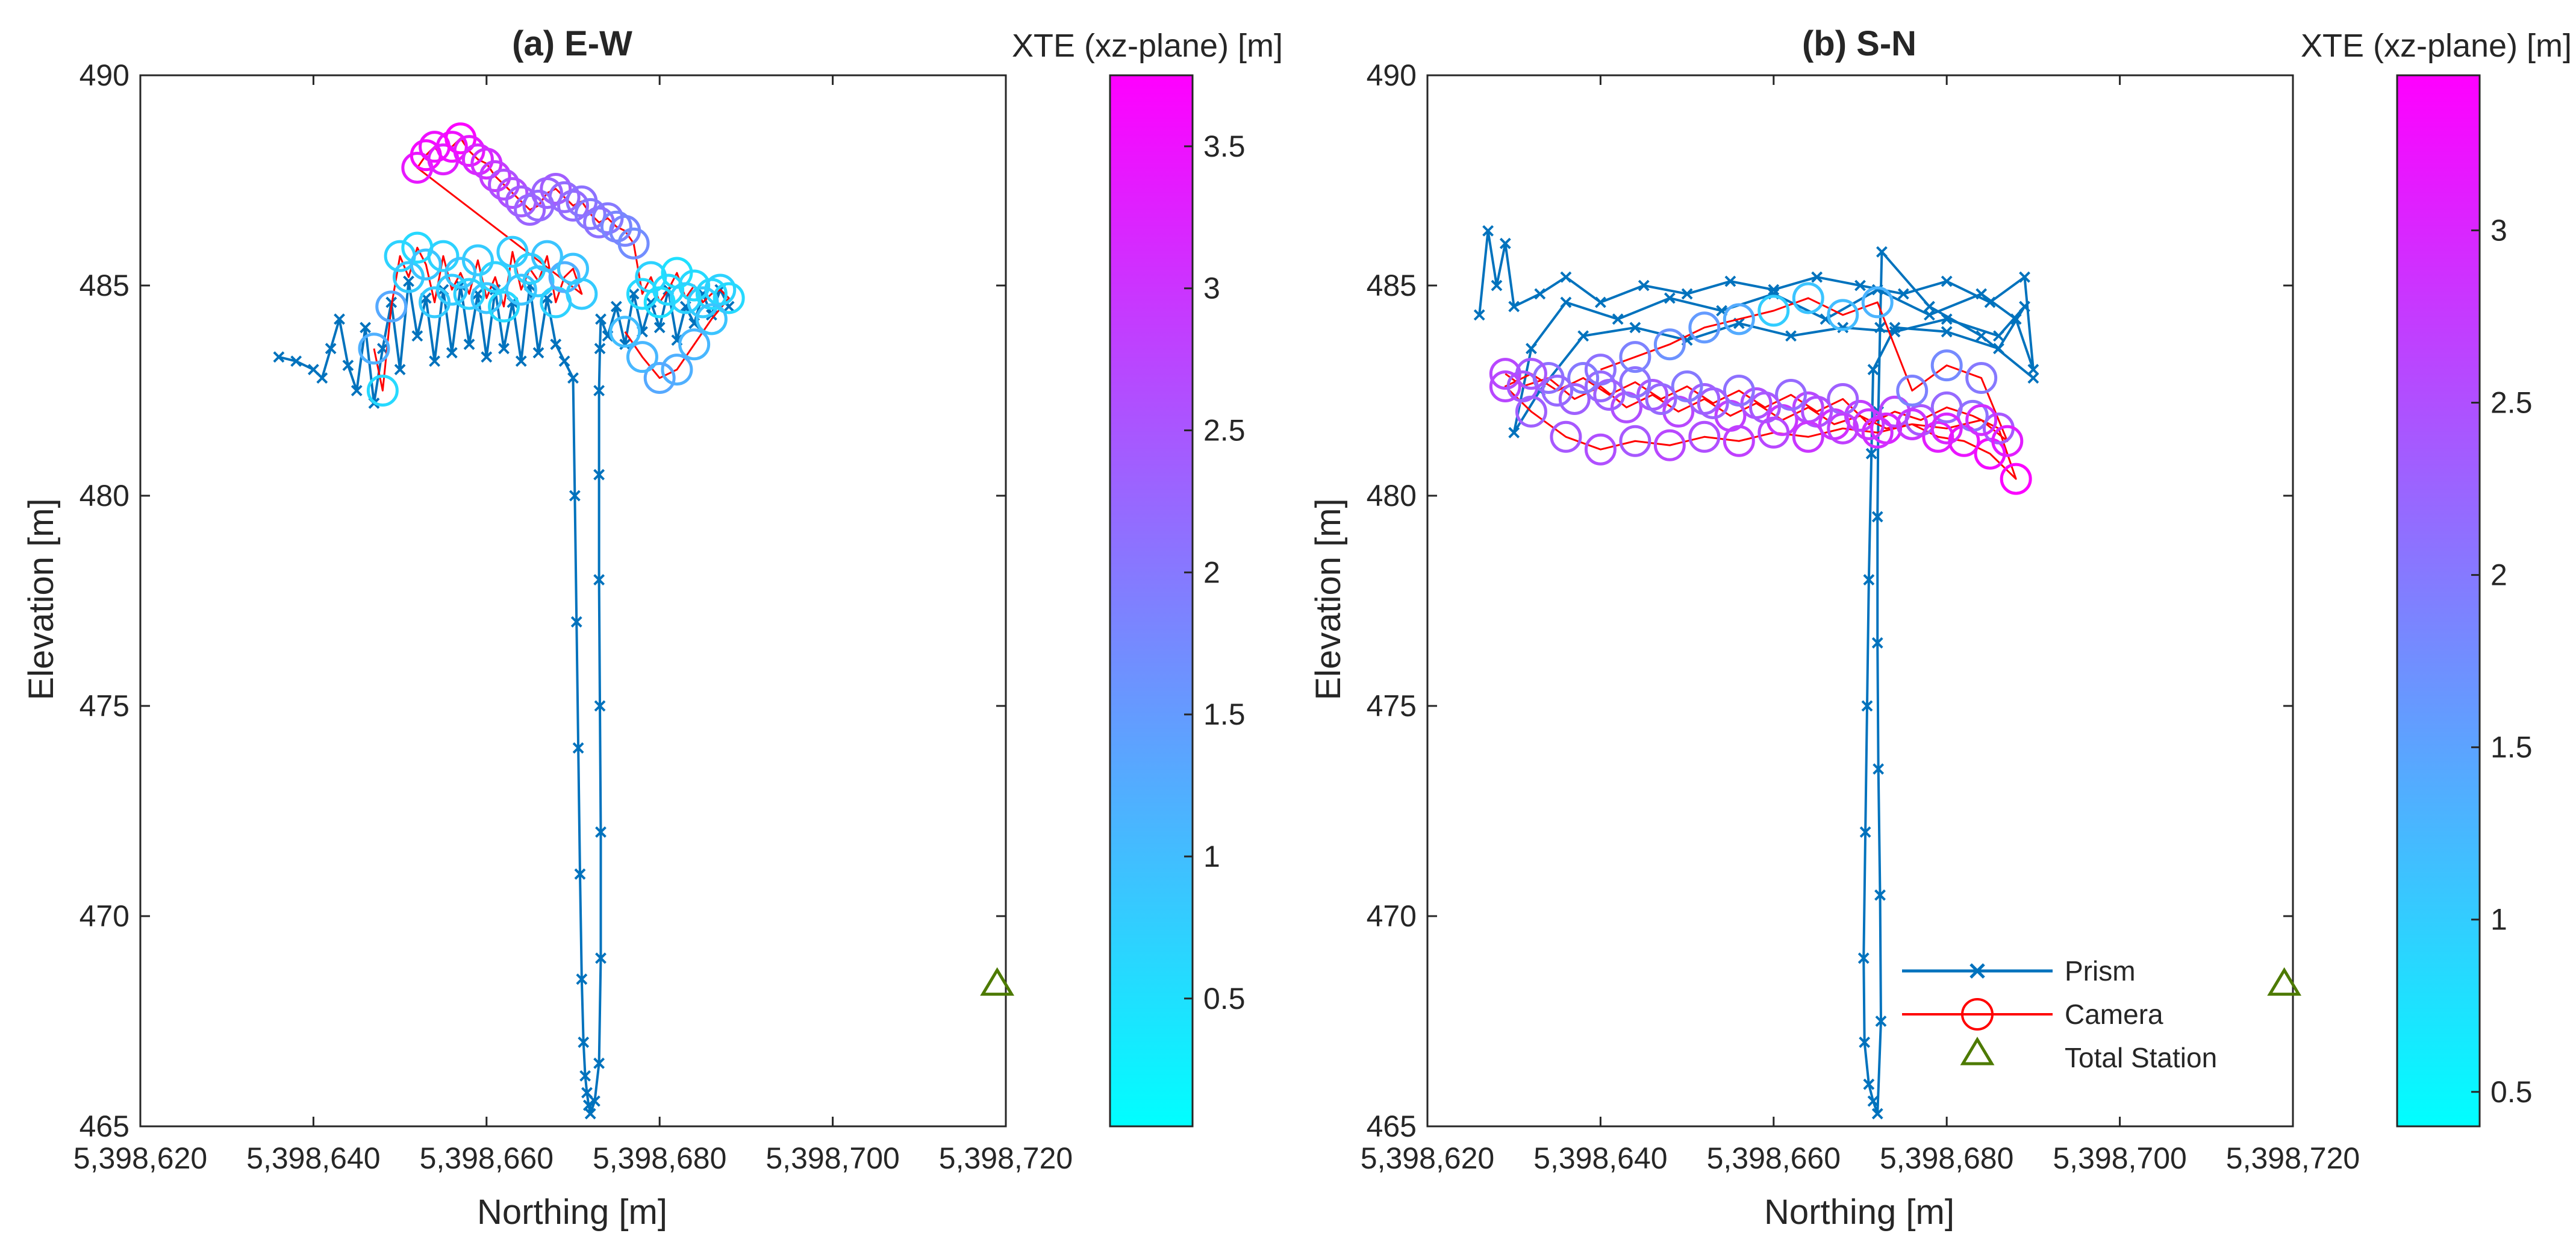 This screenshot has width=2576, height=1248. Describe the element at coordinates (41, 599) in the screenshot. I see `panel-a-ylabel: Elevation [m]` at that location.